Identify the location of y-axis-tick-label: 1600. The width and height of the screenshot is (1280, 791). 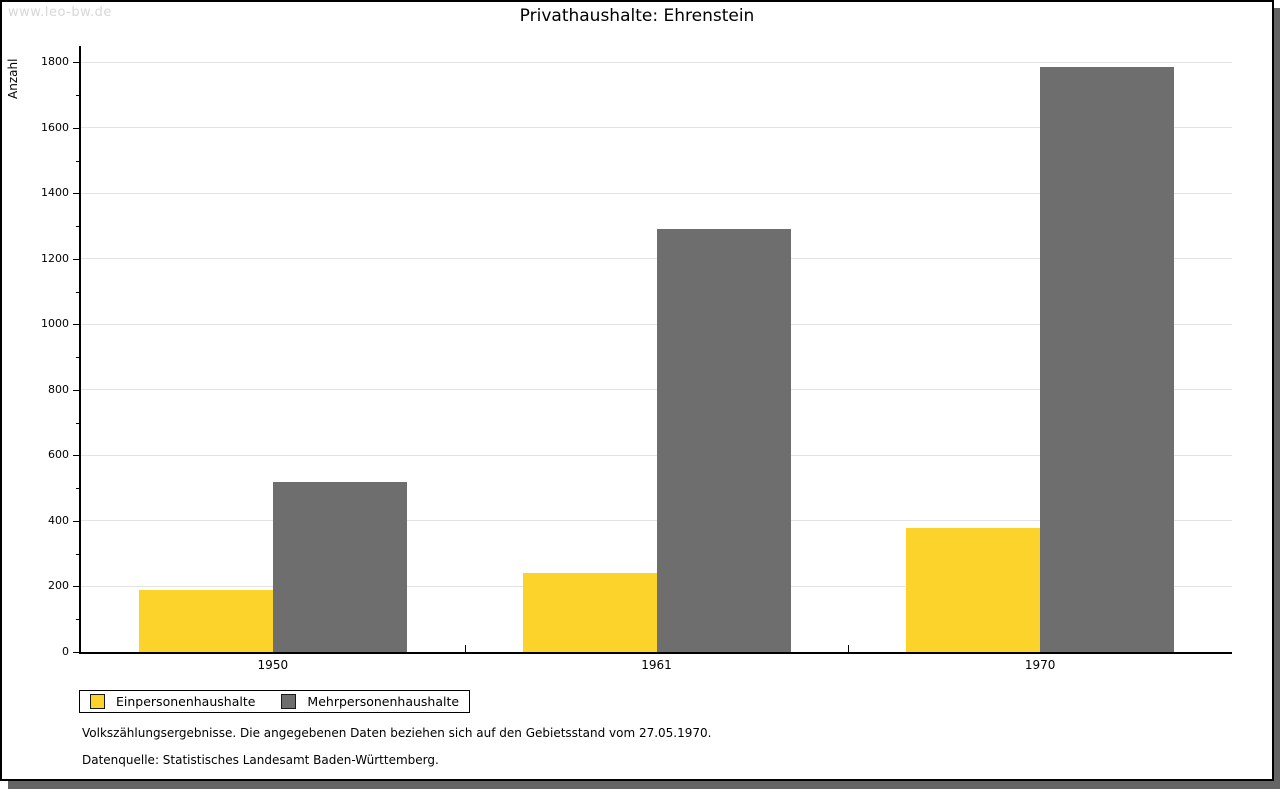
(55, 127).